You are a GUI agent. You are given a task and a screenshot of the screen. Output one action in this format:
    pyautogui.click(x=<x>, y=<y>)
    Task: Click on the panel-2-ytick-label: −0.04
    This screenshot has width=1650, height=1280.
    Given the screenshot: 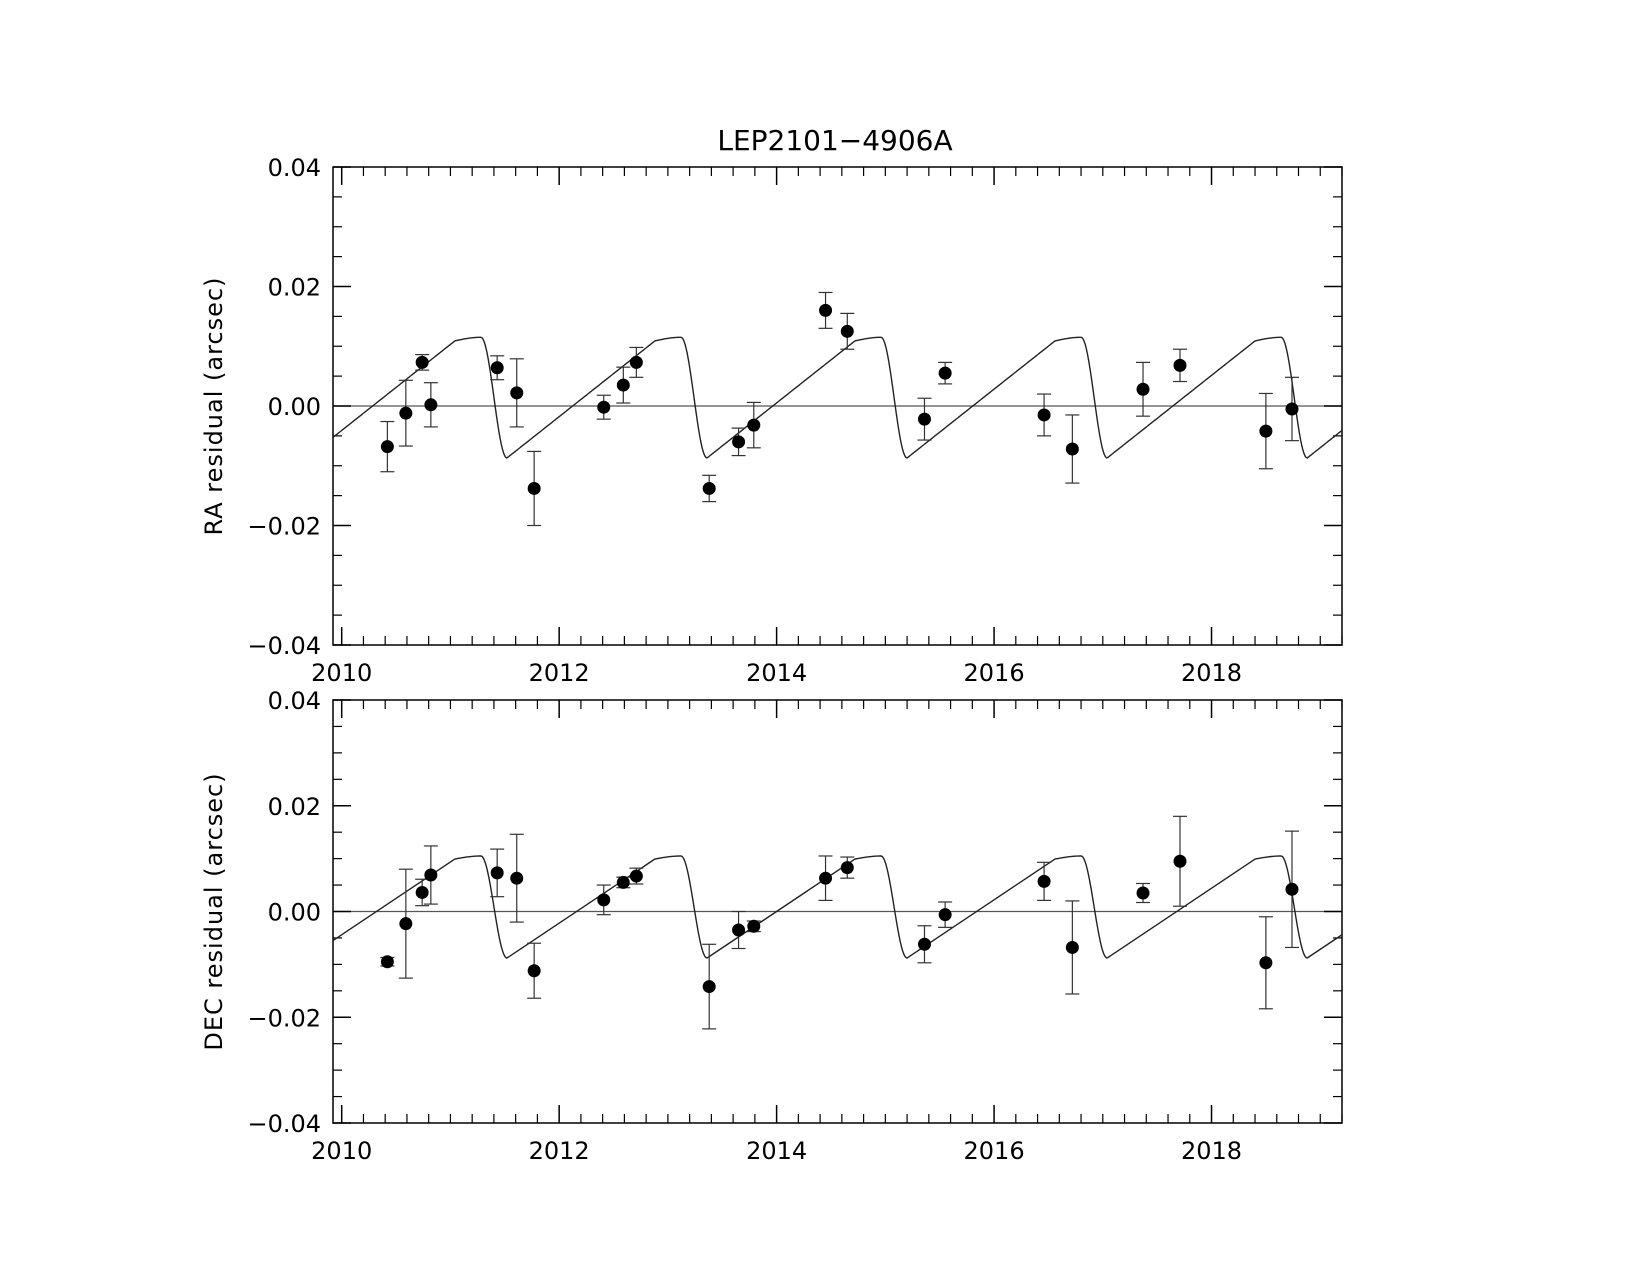 What is the action you would take?
    pyautogui.click(x=284, y=1124)
    